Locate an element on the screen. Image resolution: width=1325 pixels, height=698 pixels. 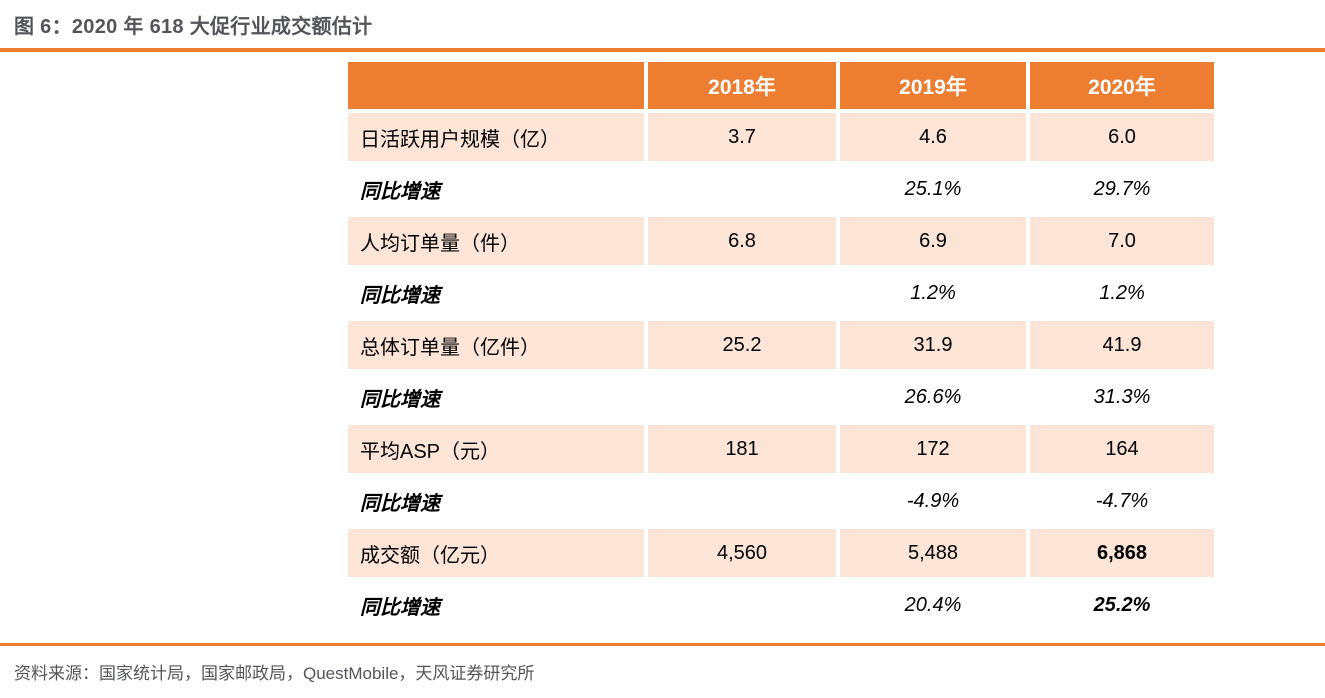
column-header-2020: 2020年 is located at coordinates (1122, 85).